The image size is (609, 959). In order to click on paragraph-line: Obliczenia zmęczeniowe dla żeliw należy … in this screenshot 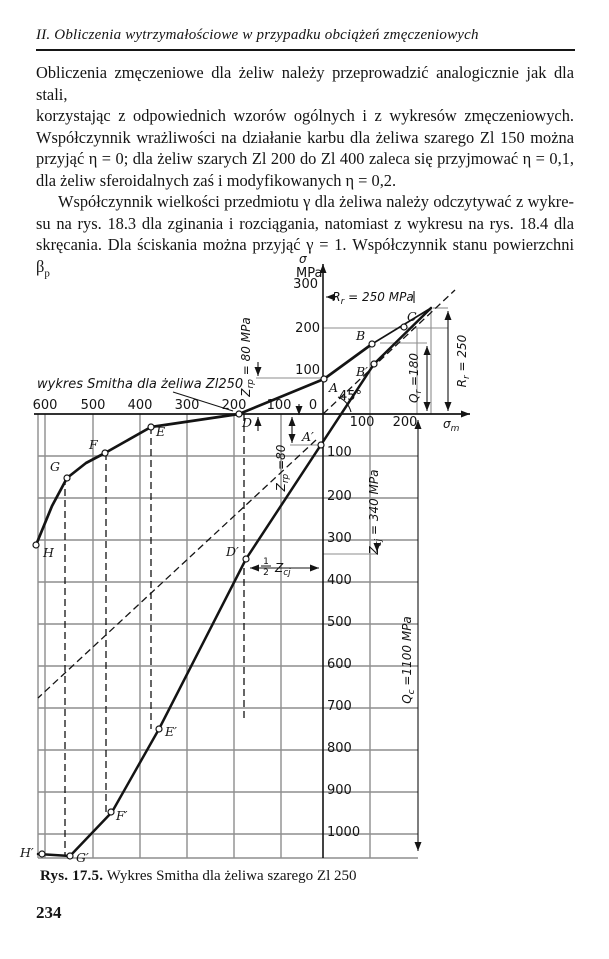, I will do `click(305, 83)`.